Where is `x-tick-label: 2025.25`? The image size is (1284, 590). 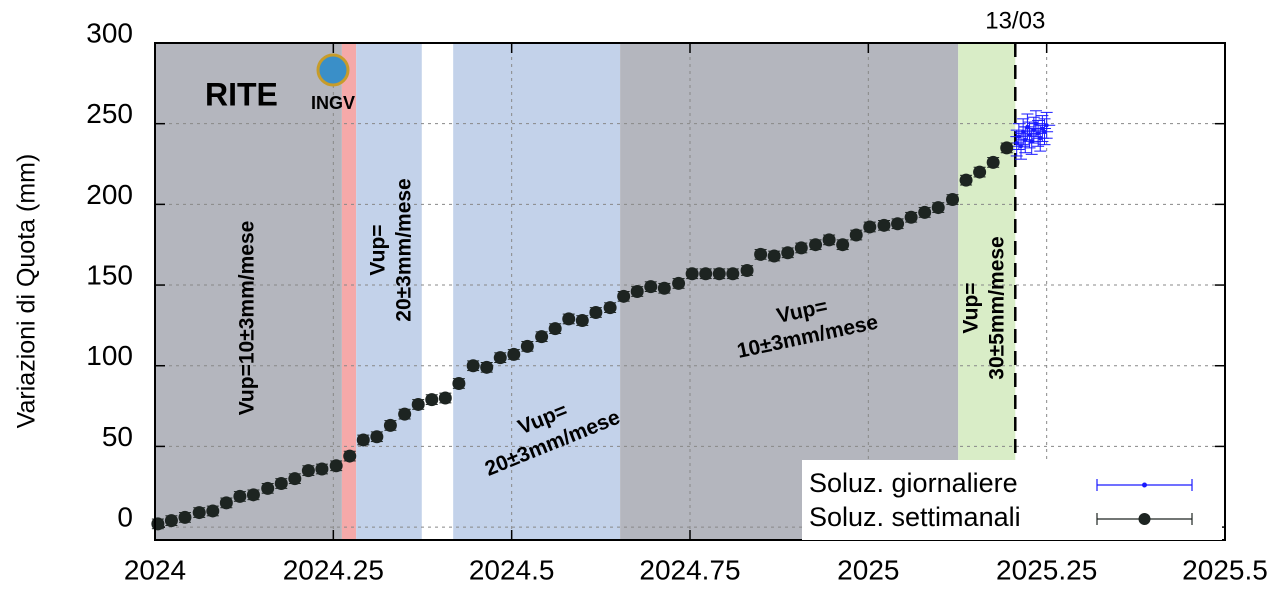
x-tick-label: 2025.25 is located at coordinates (1046, 569).